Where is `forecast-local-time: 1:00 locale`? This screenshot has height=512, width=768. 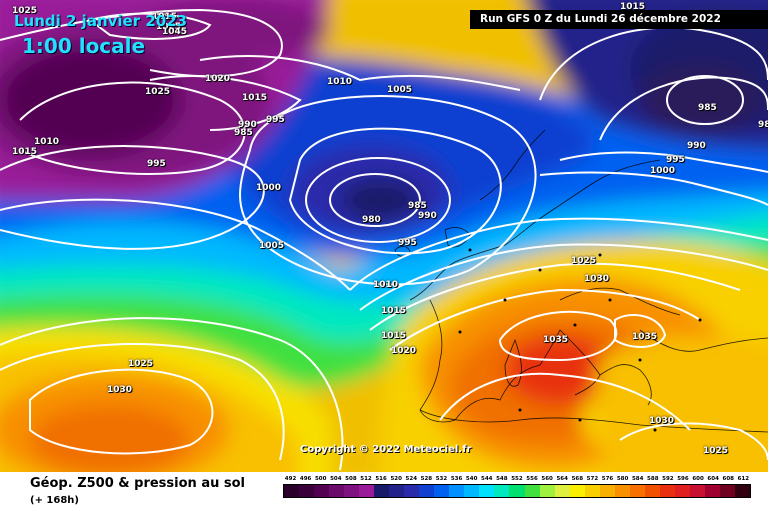 forecast-local-time: 1:00 locale is located at coordinates (84, 46).